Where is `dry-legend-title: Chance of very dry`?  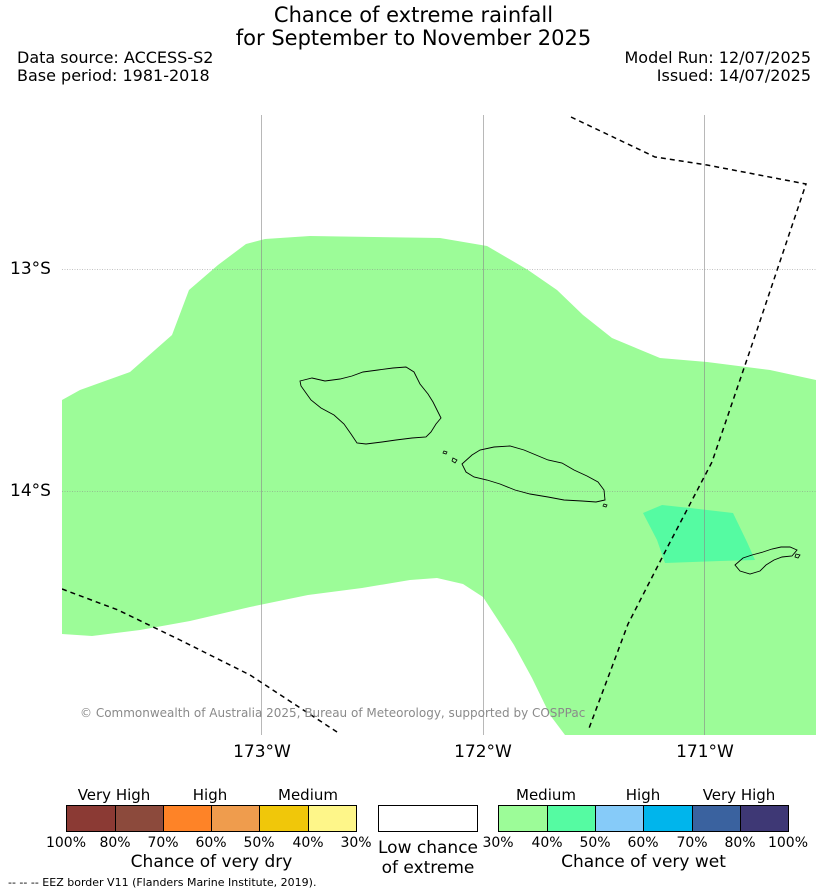 dry-legend-title: Chance of very dry is located at coordinates (211, 862).